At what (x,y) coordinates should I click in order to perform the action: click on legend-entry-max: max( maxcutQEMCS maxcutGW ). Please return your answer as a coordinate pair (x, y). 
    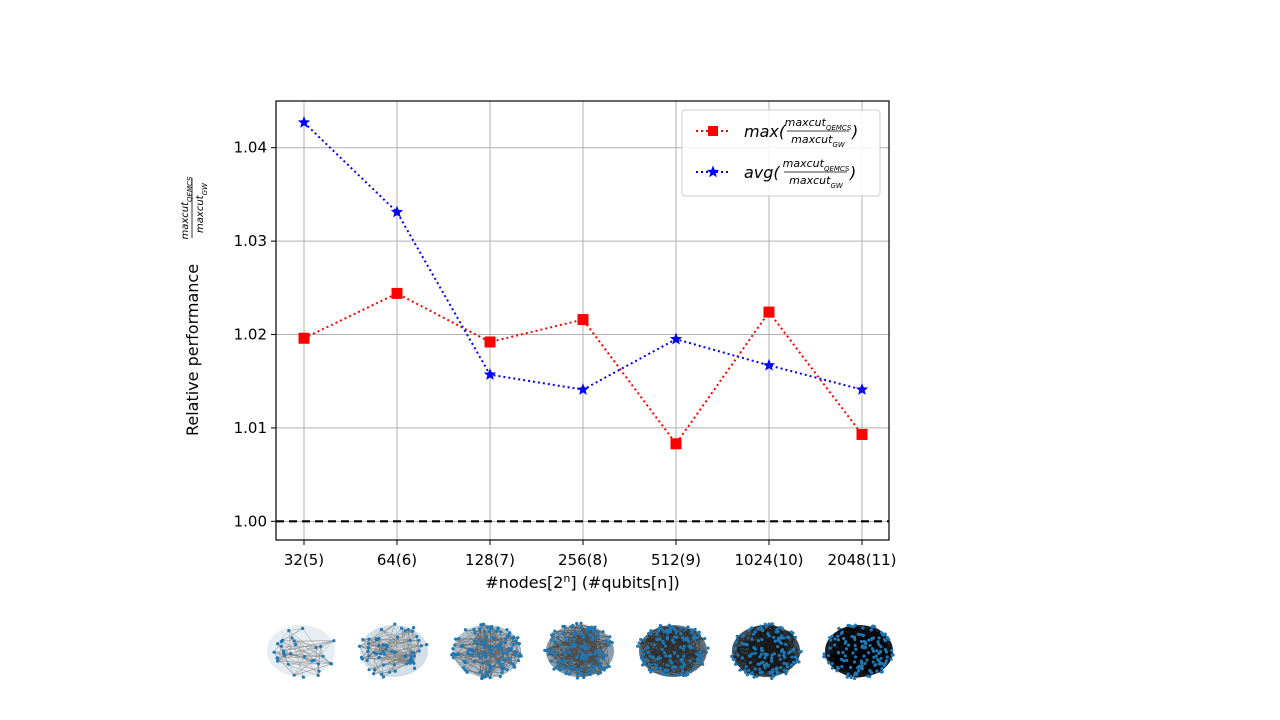
    Looking at the image, I should click on (777, 132).